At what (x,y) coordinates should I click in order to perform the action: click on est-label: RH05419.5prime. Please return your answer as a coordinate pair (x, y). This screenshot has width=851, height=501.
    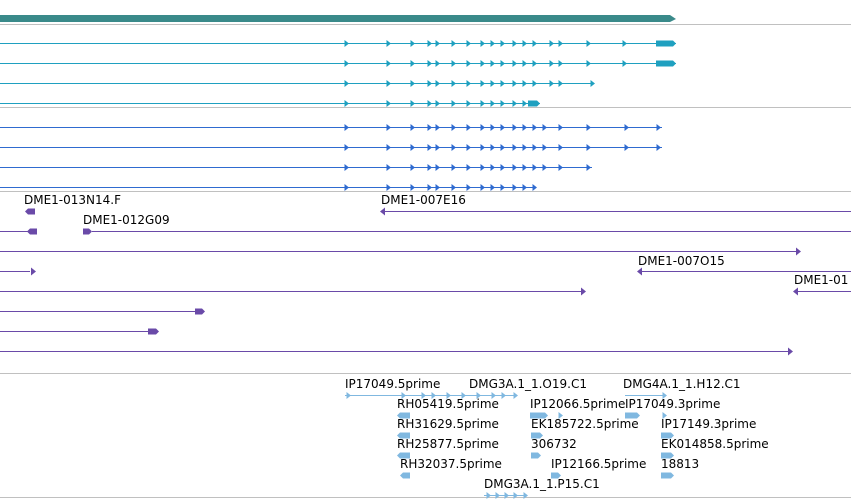
    Looking at the image, I should click on (448, 404).